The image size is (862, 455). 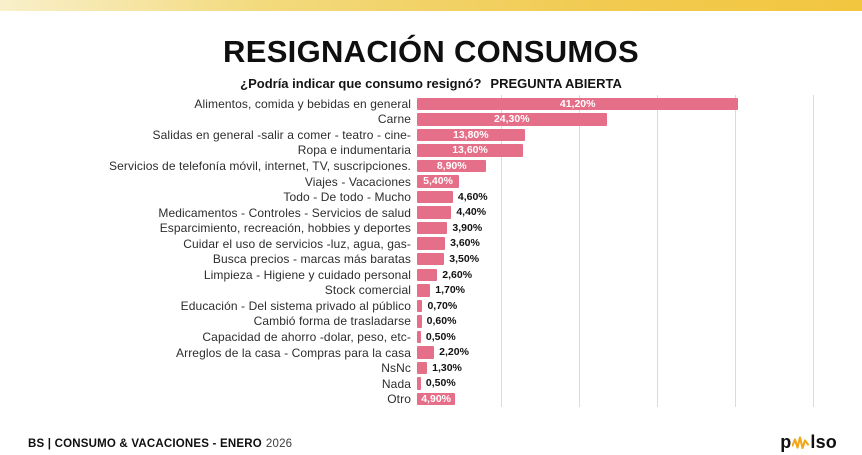 What do you see at coordinates (612, 228) in the screenshot?
I see `bar-track: 3,90%` at bounding box center [612, 228].